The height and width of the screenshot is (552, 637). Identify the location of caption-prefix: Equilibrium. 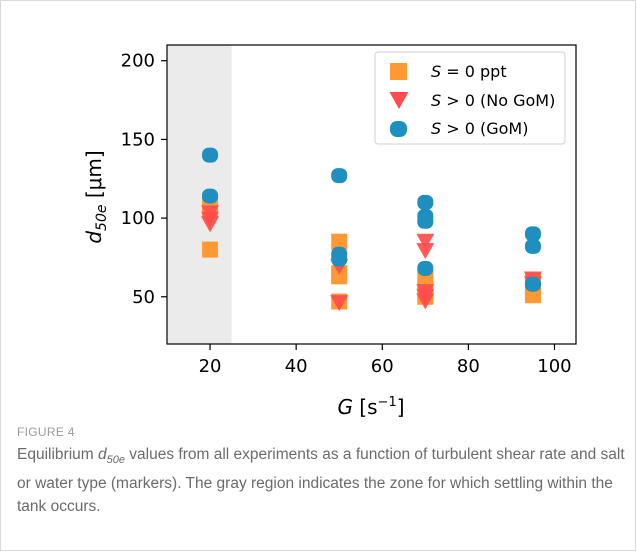
(57, 454).